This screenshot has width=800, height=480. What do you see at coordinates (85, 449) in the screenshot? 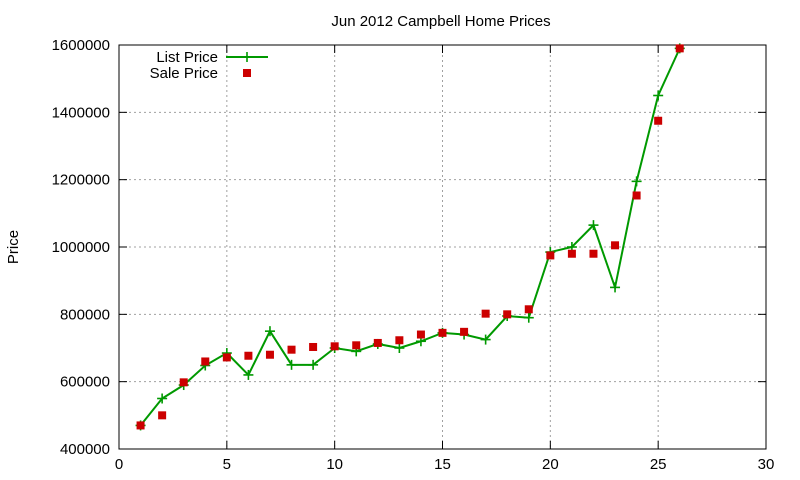
I see `y-tick-label: 400000` at bounding box center [85, 449].